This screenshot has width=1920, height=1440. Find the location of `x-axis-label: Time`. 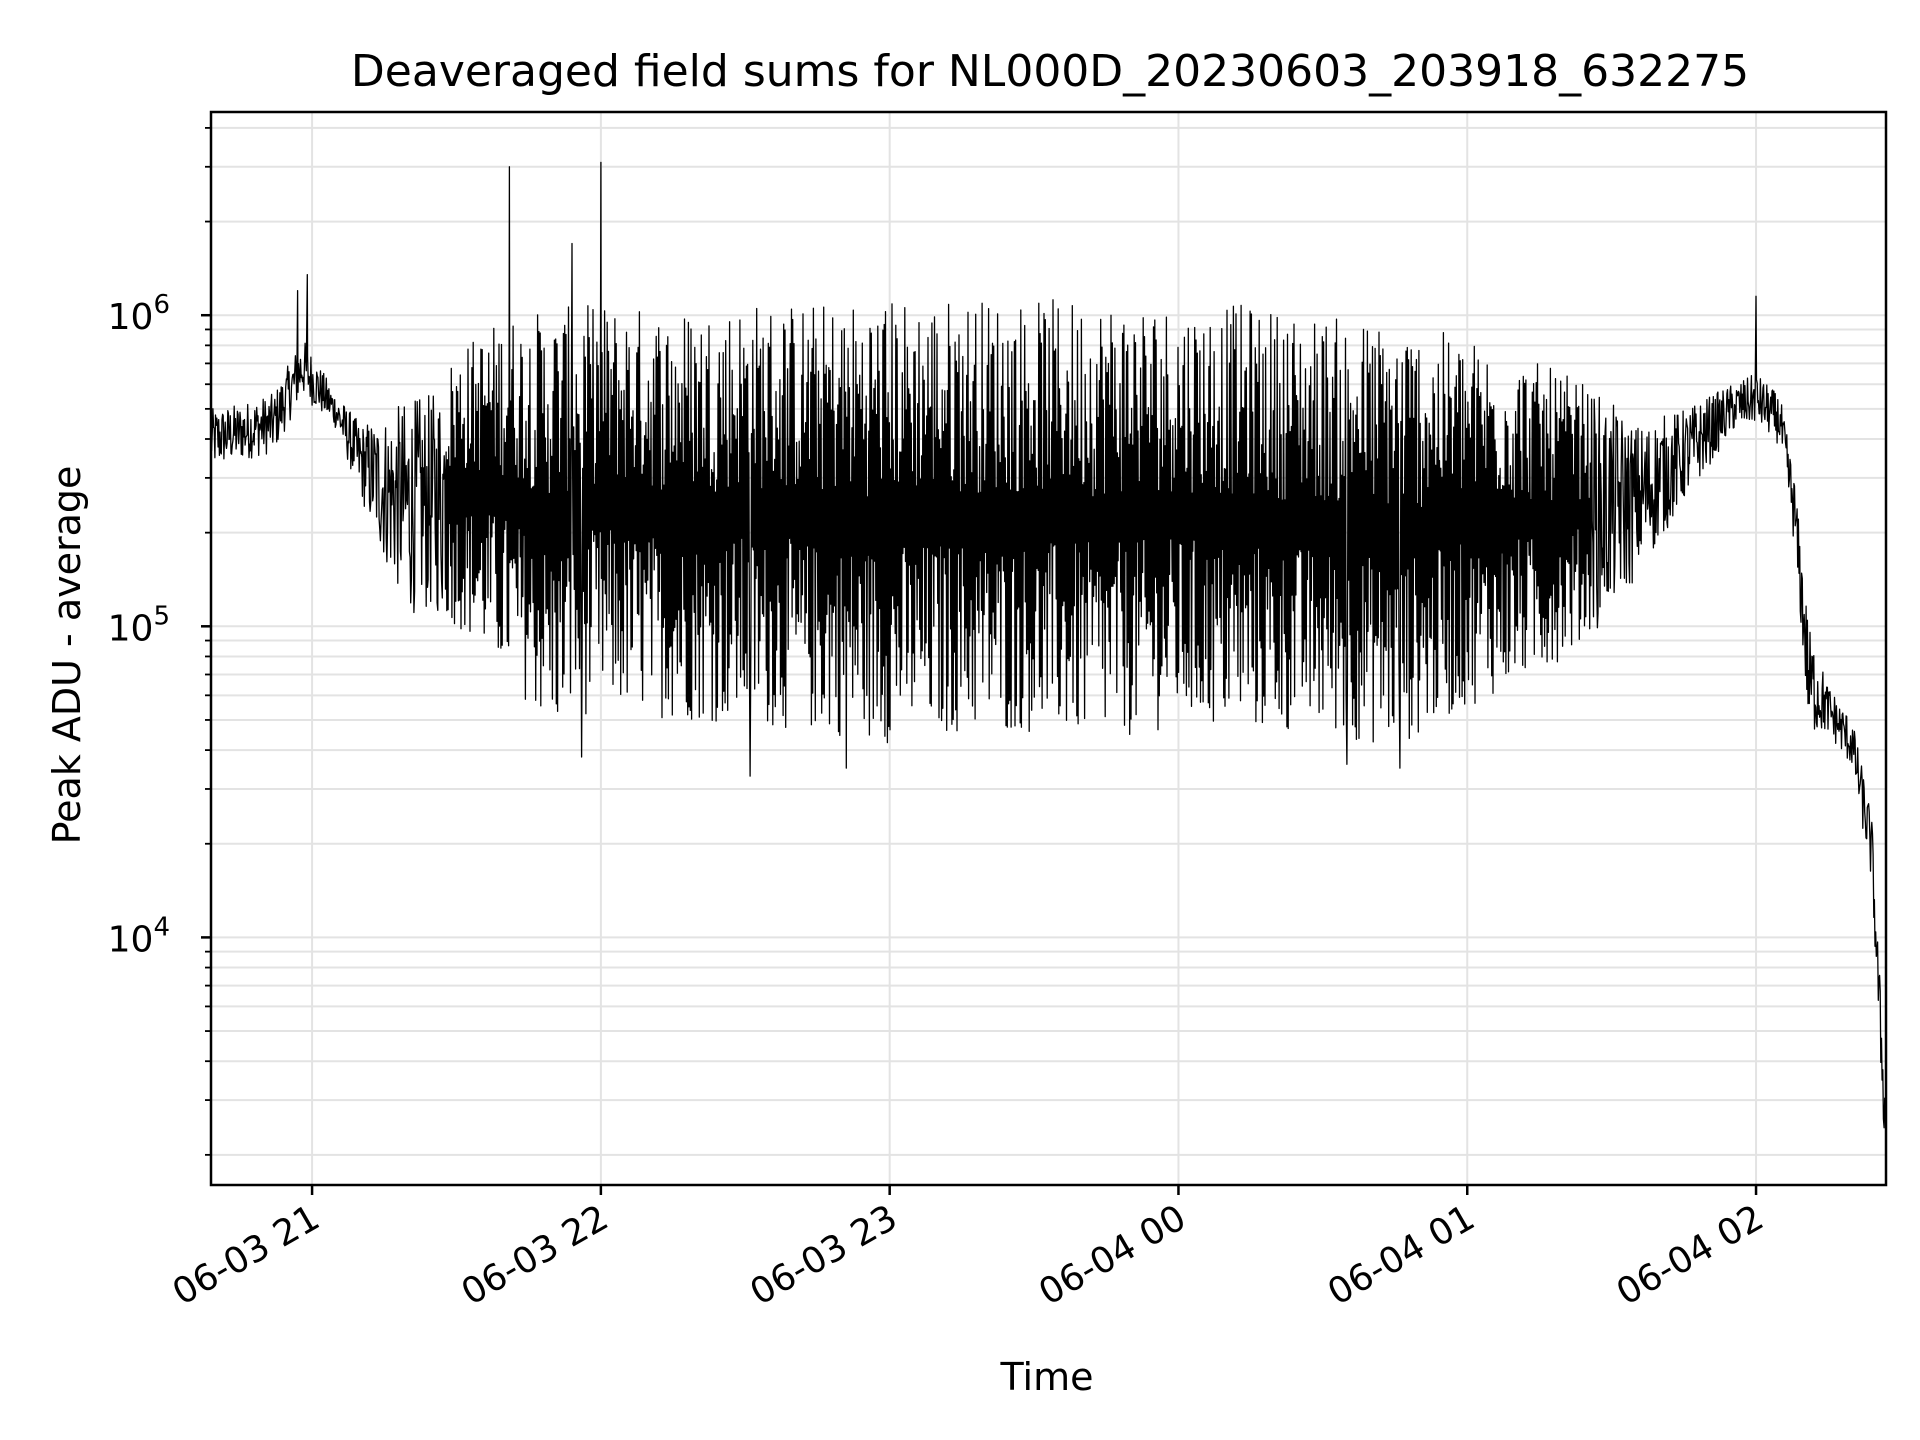

x-axis-label: Time is located at coordinates (1047, 1377).